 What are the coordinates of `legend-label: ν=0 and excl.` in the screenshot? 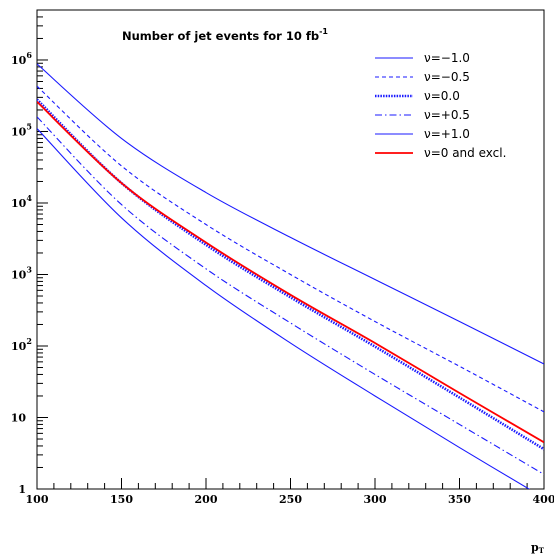 It's located at (465, 153).